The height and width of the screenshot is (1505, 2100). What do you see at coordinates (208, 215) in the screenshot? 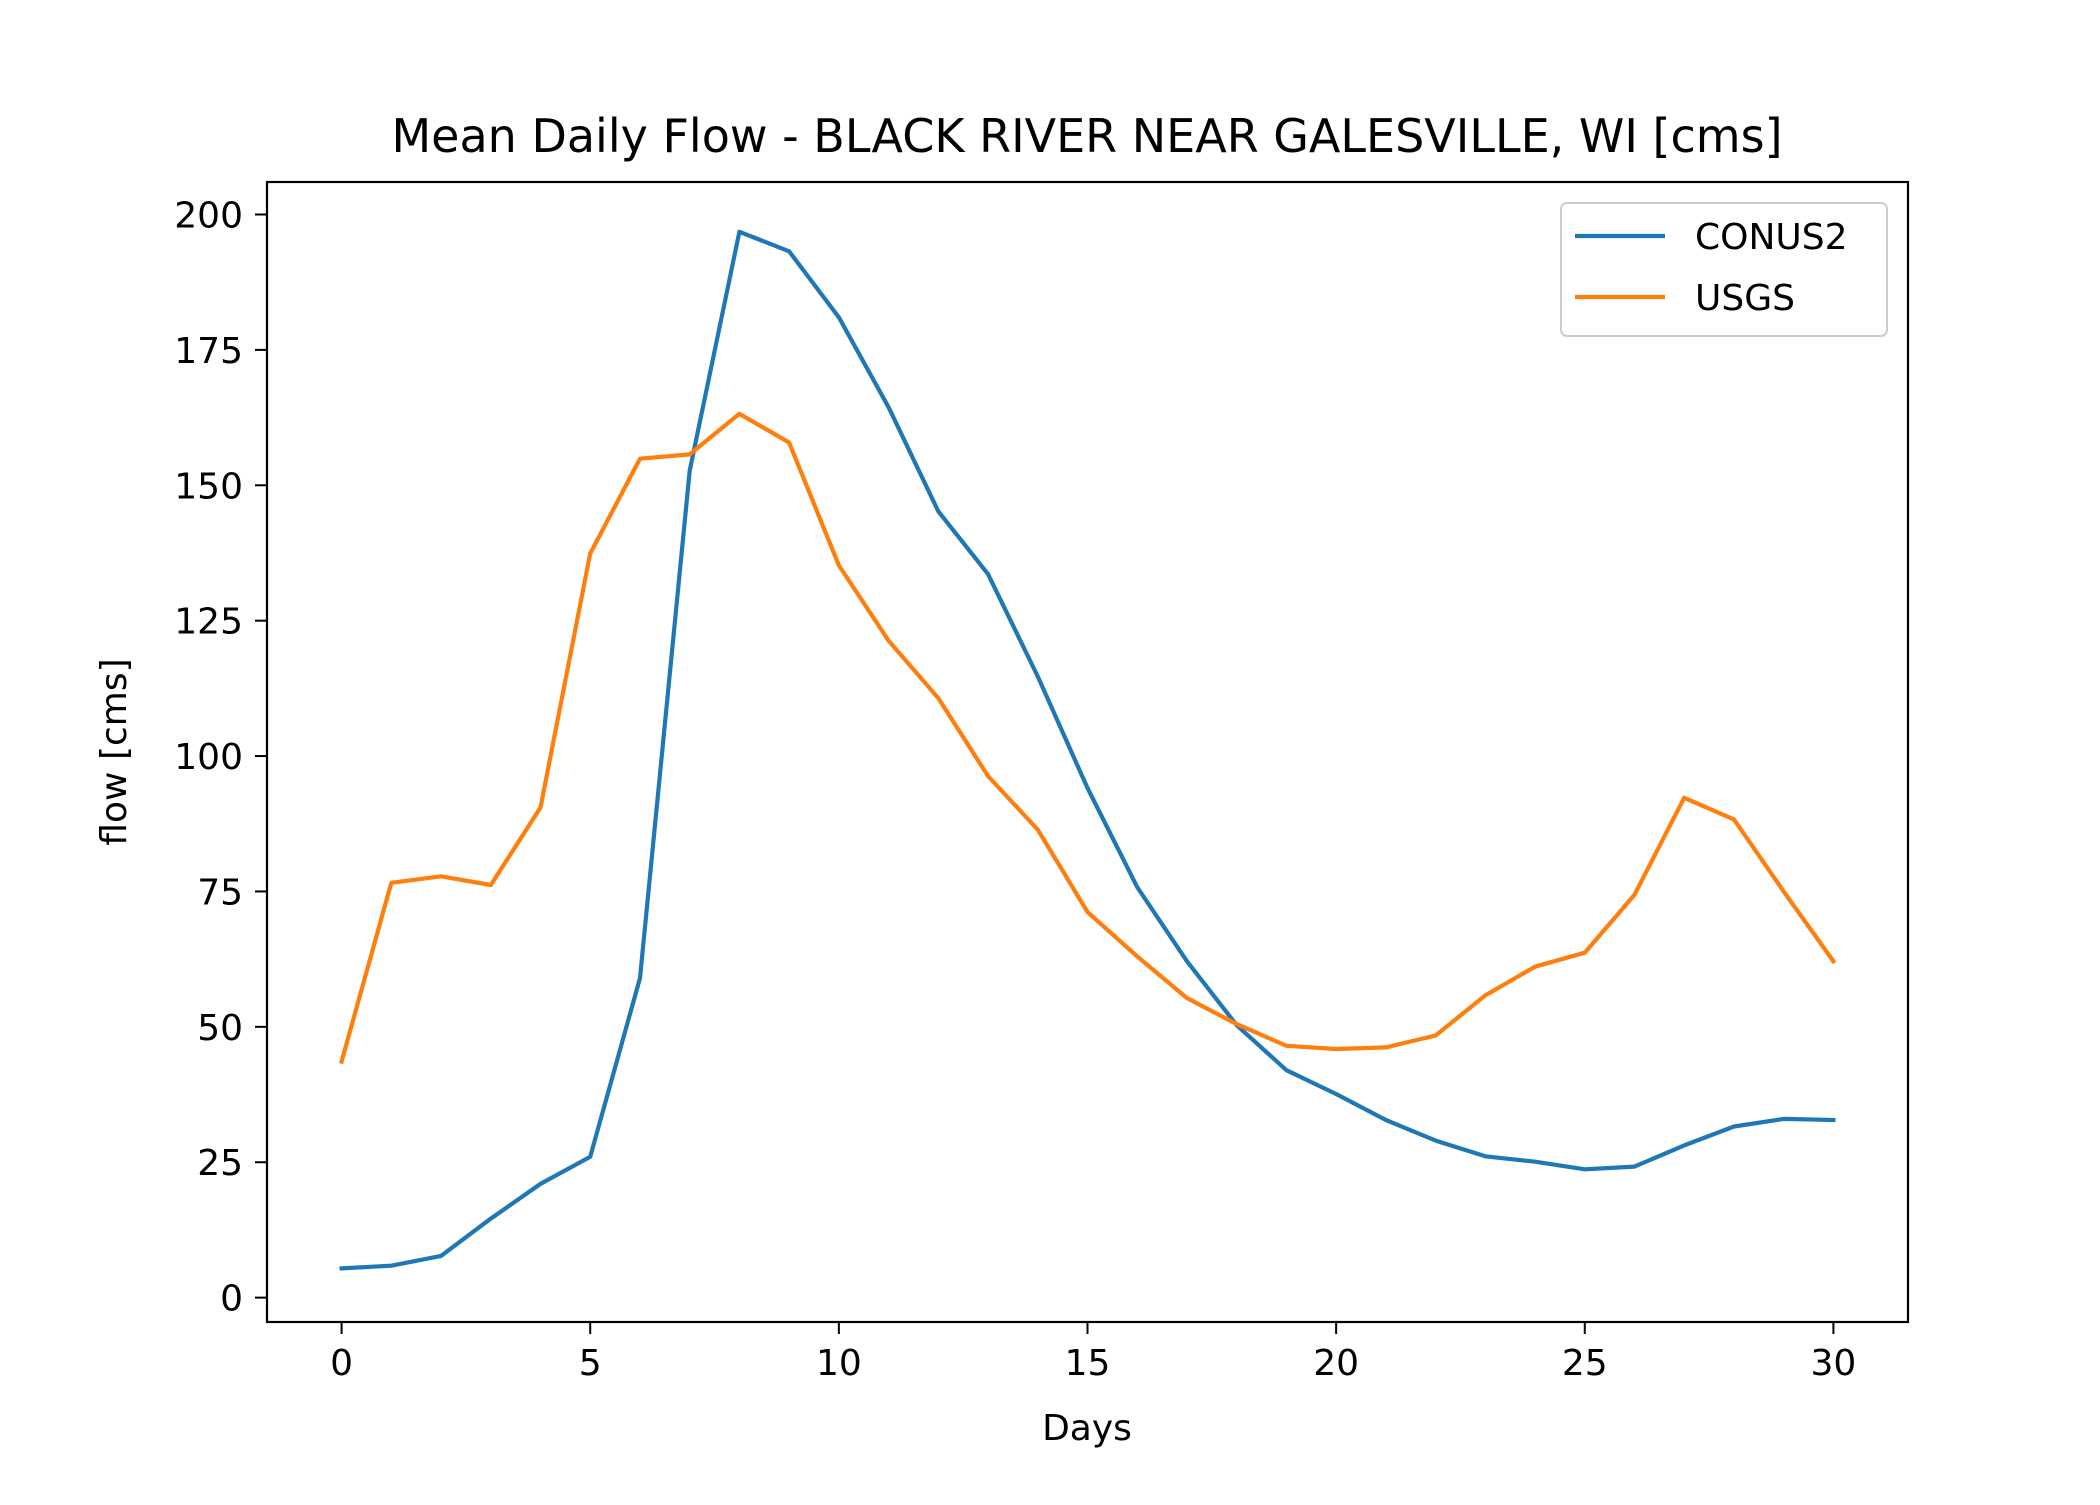
I see `y-tick-label: 200` at bounding box center [208, 215].